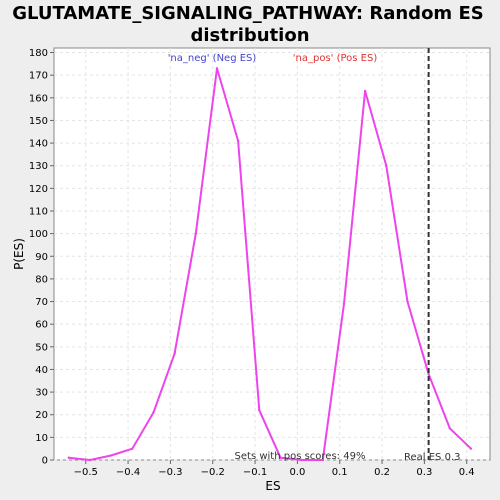 Image resolution: width=500 pixels, height=500 pixels. Describe the element at coordinates (41, 438) in the screenshot. I see `y-tick-label: 10` at that location.